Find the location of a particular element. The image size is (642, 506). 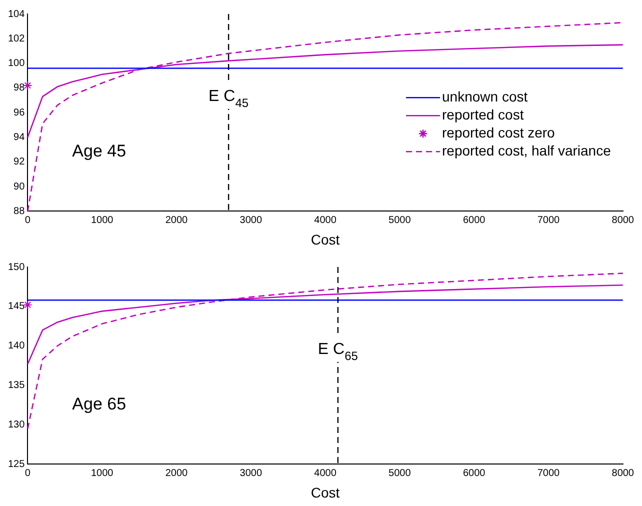

y-tick-label: 90 is located at coordinates (20, 186).